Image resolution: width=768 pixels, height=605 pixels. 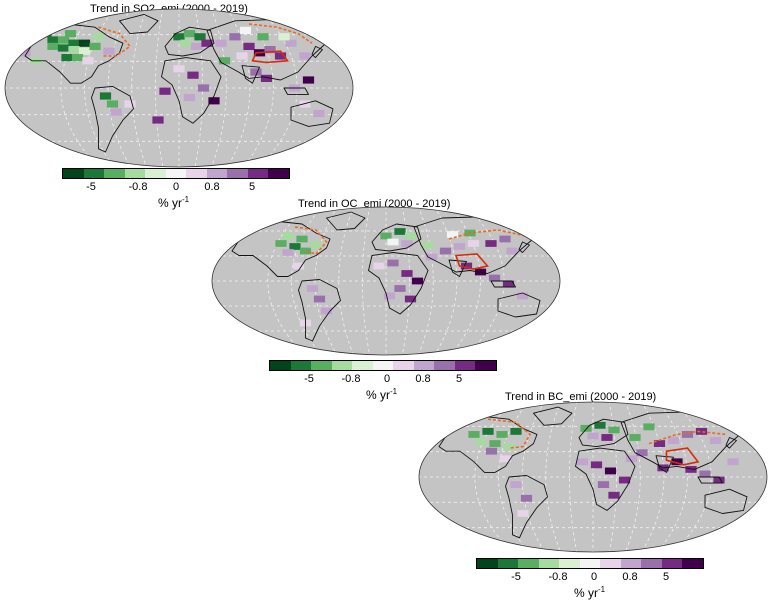 I want to click on colorbar-tick: 0, so click(x=594, y=577).